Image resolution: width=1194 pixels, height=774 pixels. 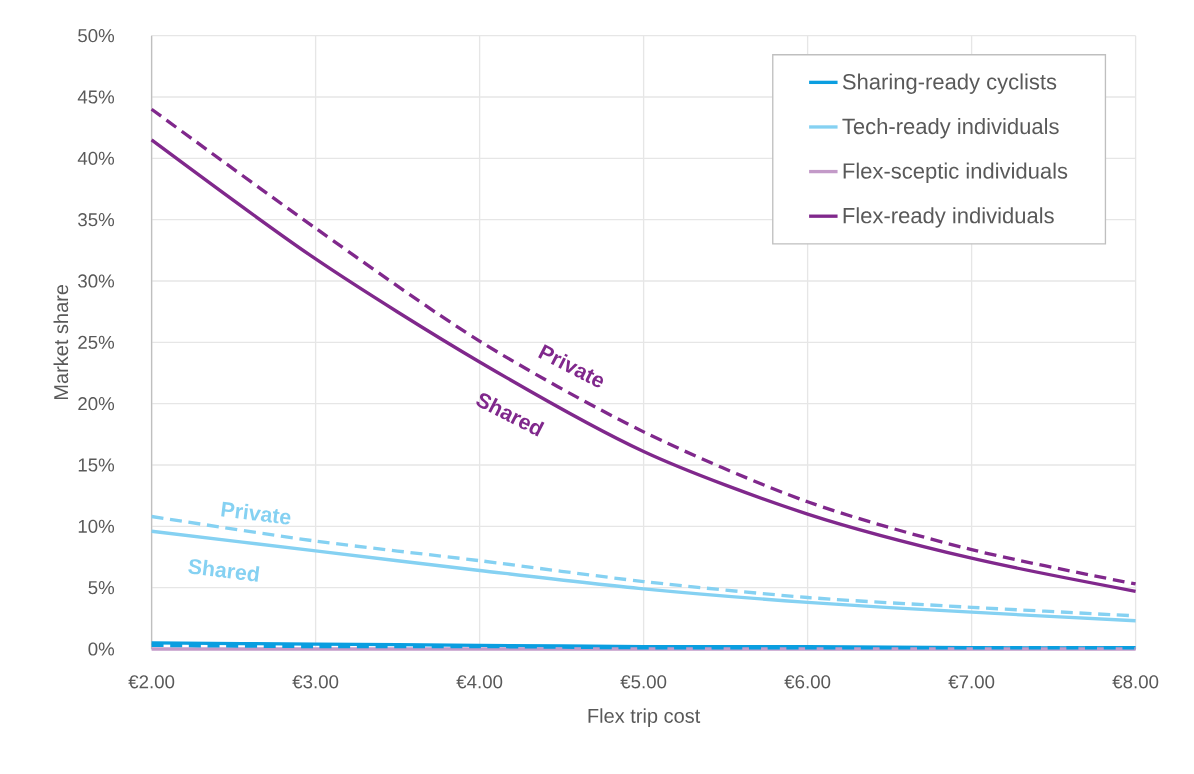 What do you see at coordinates (224, 570) in the screenshot?
I see `annotation: Shared` at bounding box center [224, 570].